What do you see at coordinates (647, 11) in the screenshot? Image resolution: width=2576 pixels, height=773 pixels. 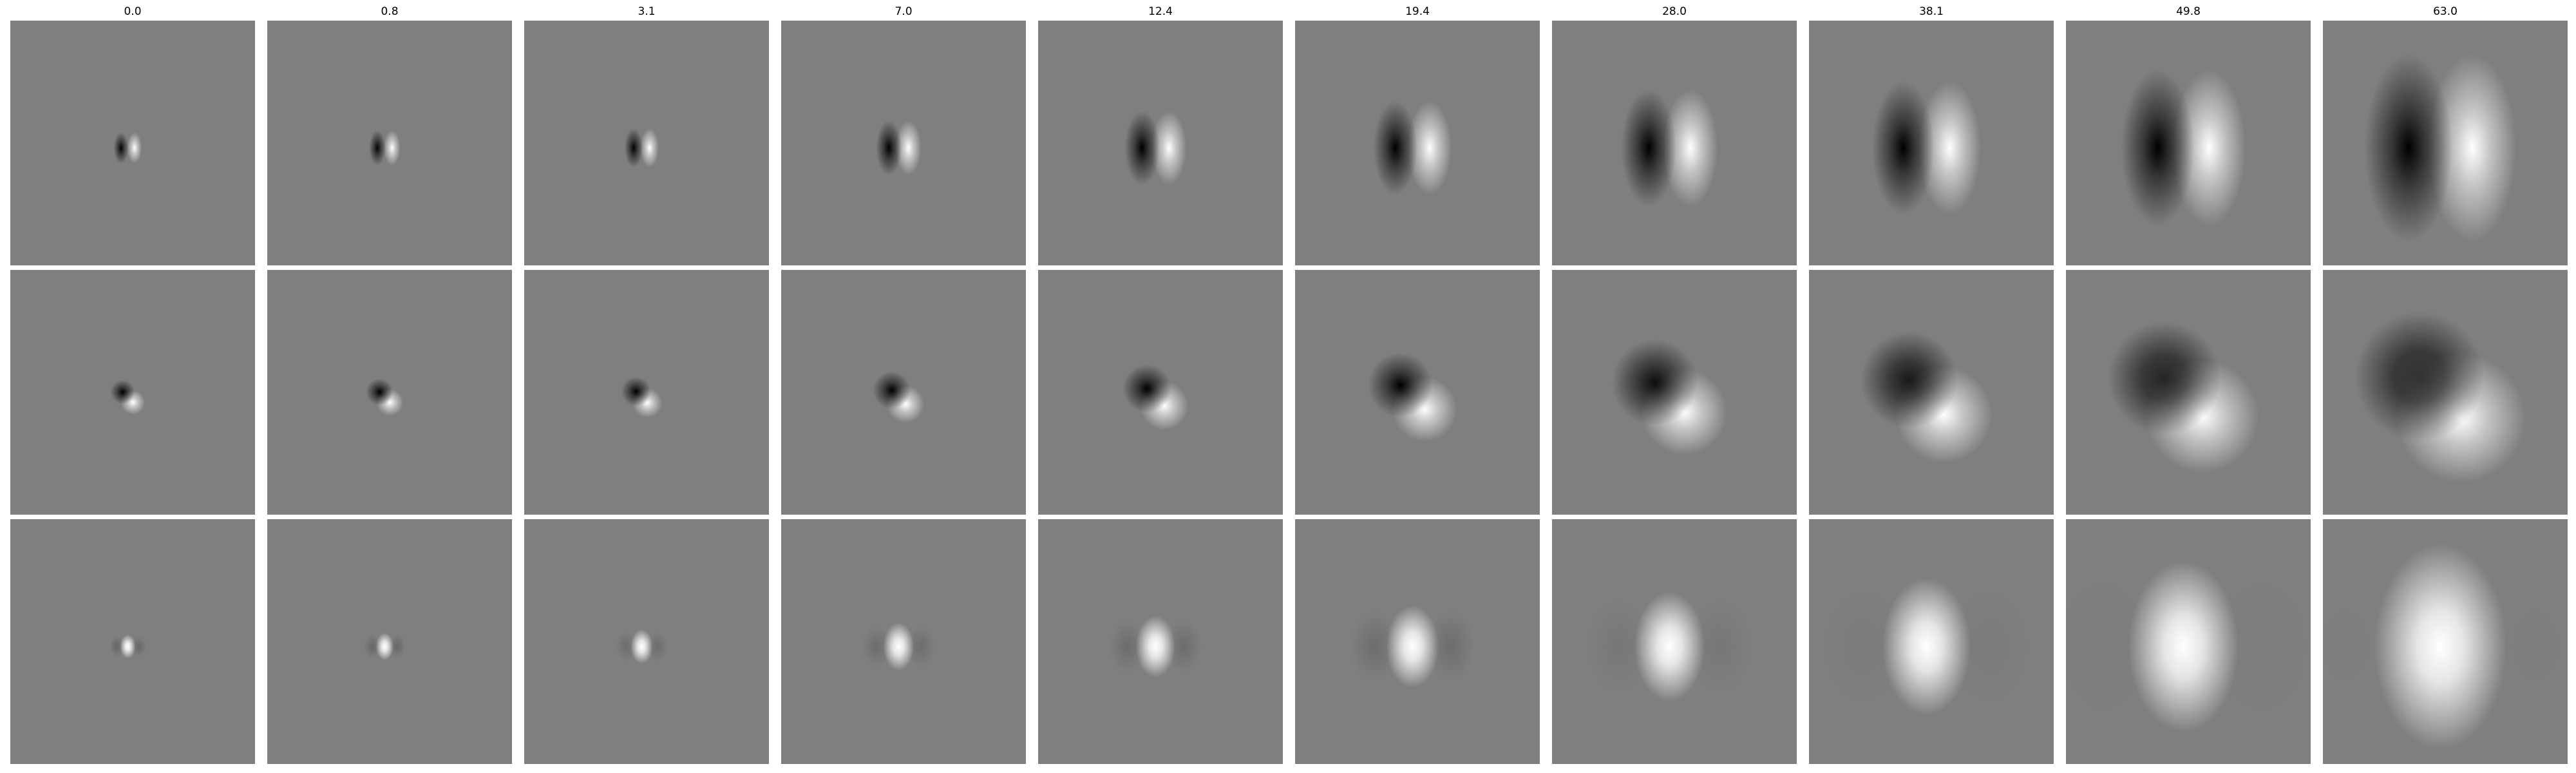 I see `column-label-2: 3.1` at bounding box center [647, 11].